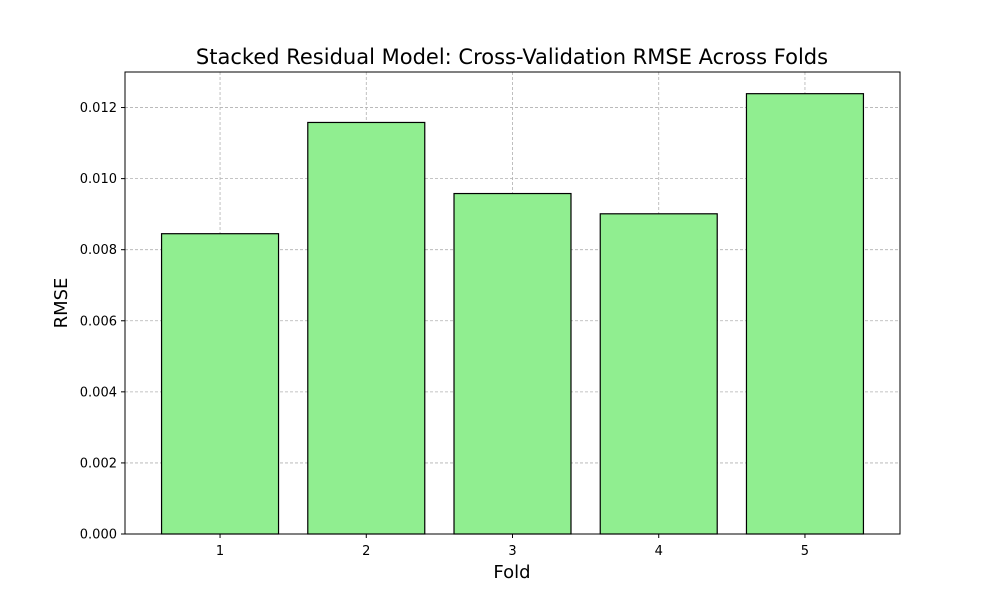 This screenshot has height=600, width=1000. Describe the element at coordinates (98, 179) in the screenshot. I see `y-tick-label: 0.010` at that location.